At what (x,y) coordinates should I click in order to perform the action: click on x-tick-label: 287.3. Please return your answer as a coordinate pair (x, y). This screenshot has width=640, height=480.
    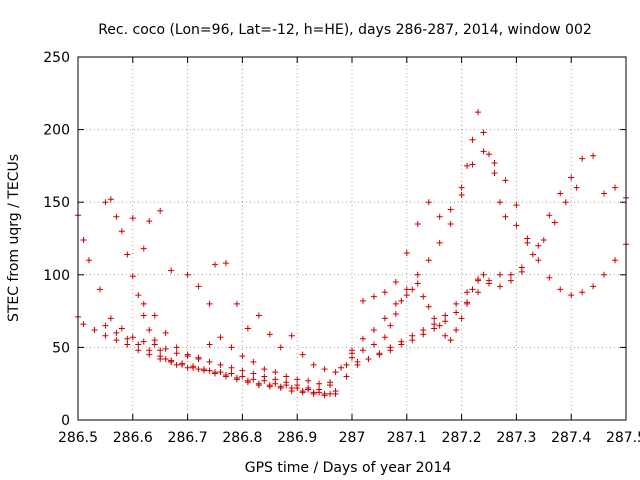
    Looking at the image, I should click on (516, 438).